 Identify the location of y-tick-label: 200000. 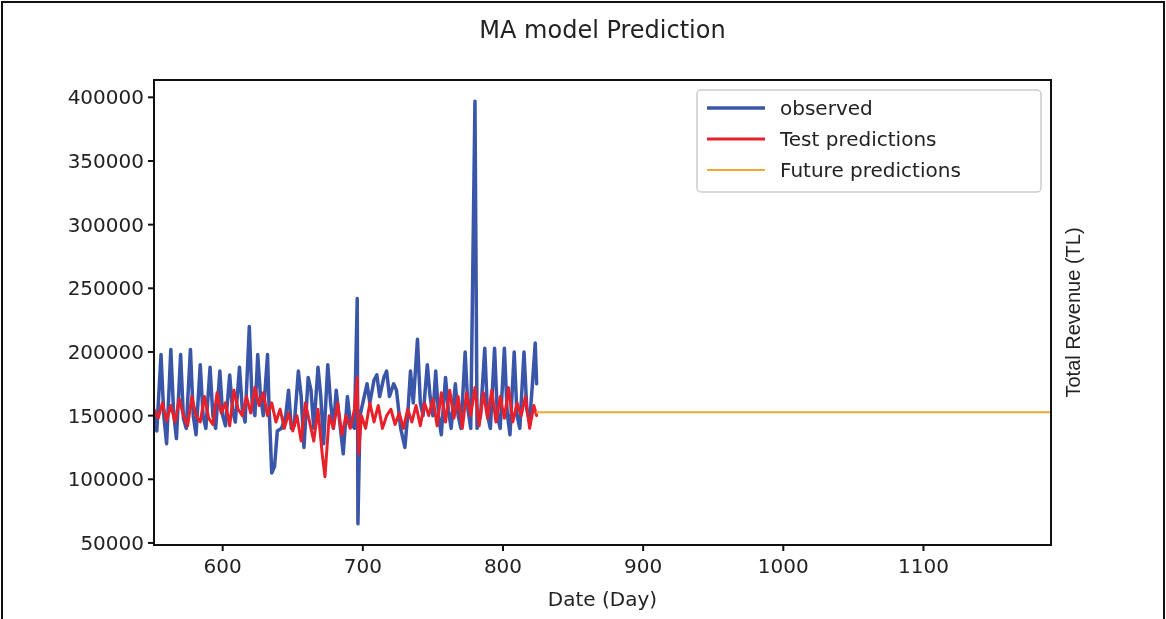
(105, 351).